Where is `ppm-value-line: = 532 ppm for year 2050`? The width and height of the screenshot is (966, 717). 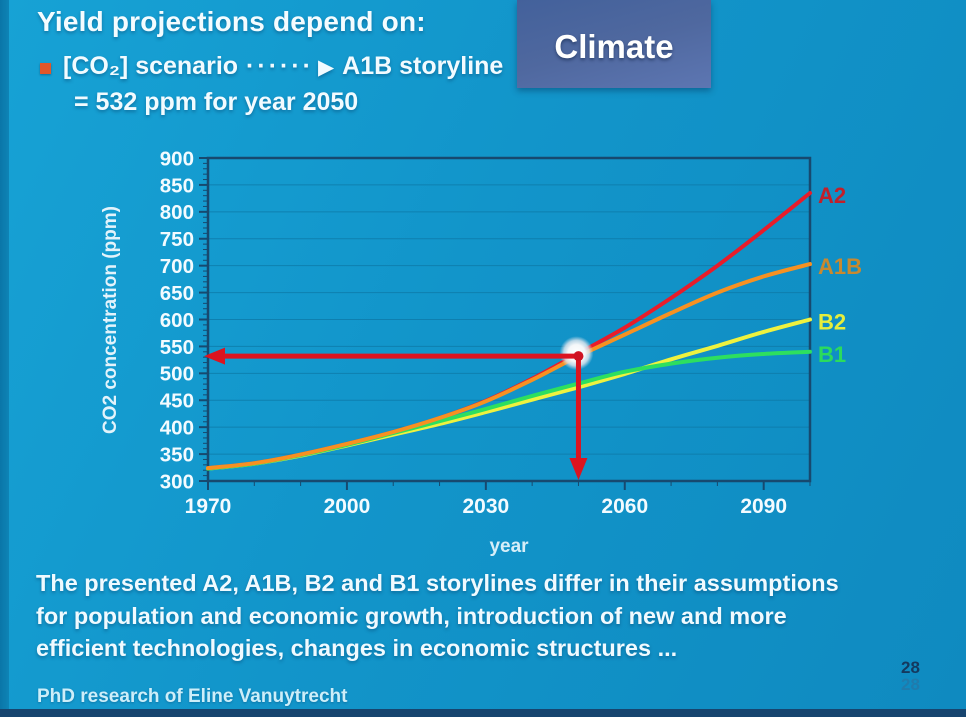 ppm-value-line: = 532 ppm for year 2050 is located at coordinates (216, 102).